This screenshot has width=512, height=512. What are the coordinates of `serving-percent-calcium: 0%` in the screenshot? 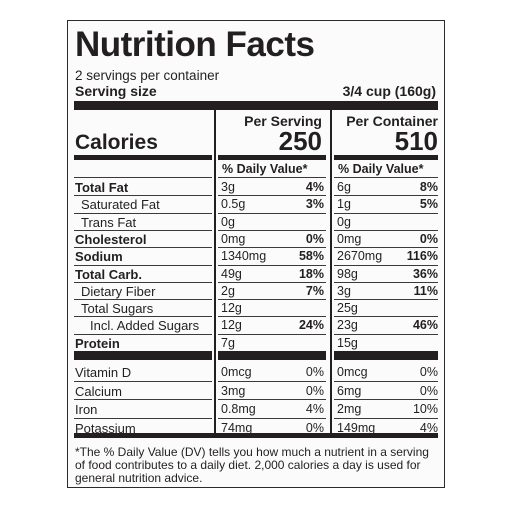 It's located at (314, 390).